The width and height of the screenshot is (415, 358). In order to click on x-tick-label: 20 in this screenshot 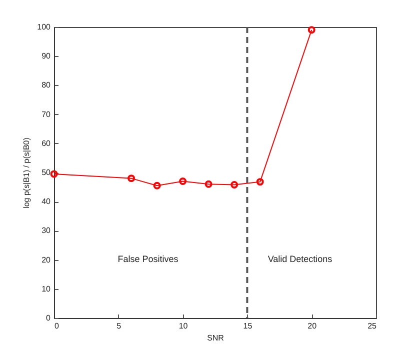, I will do `click(313, 326)`.